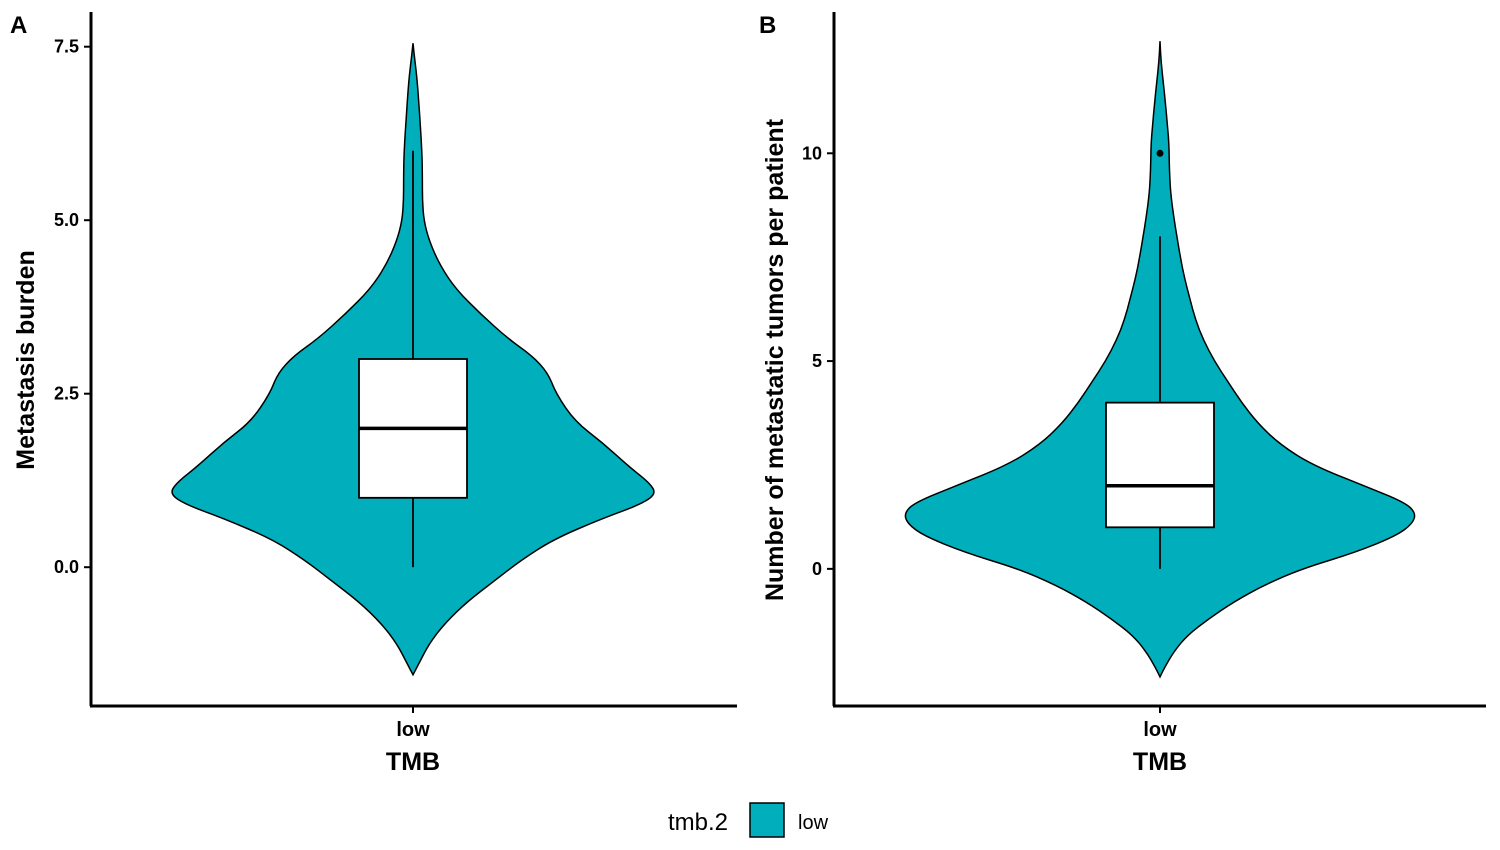 This screenshot has height=850, width=1500. What do you see at coordinates (1160, 730) in the screenshot?
I see `panel-b-x-tick-low: low` at bounding box center [1160, 730].